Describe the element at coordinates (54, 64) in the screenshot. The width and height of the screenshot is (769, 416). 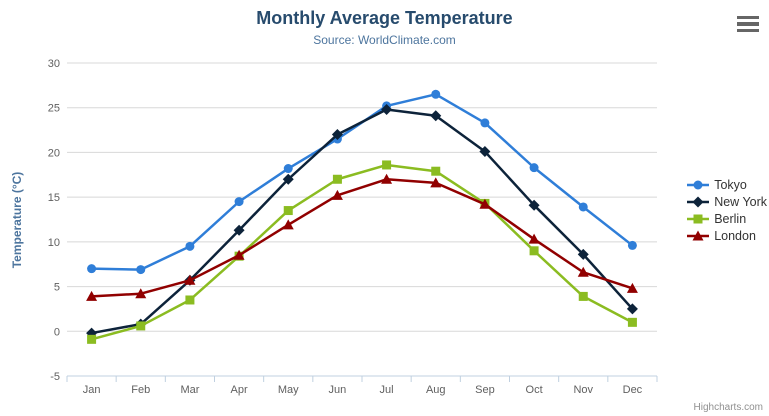
I see `y-axis-tick-label: 30` at that location.